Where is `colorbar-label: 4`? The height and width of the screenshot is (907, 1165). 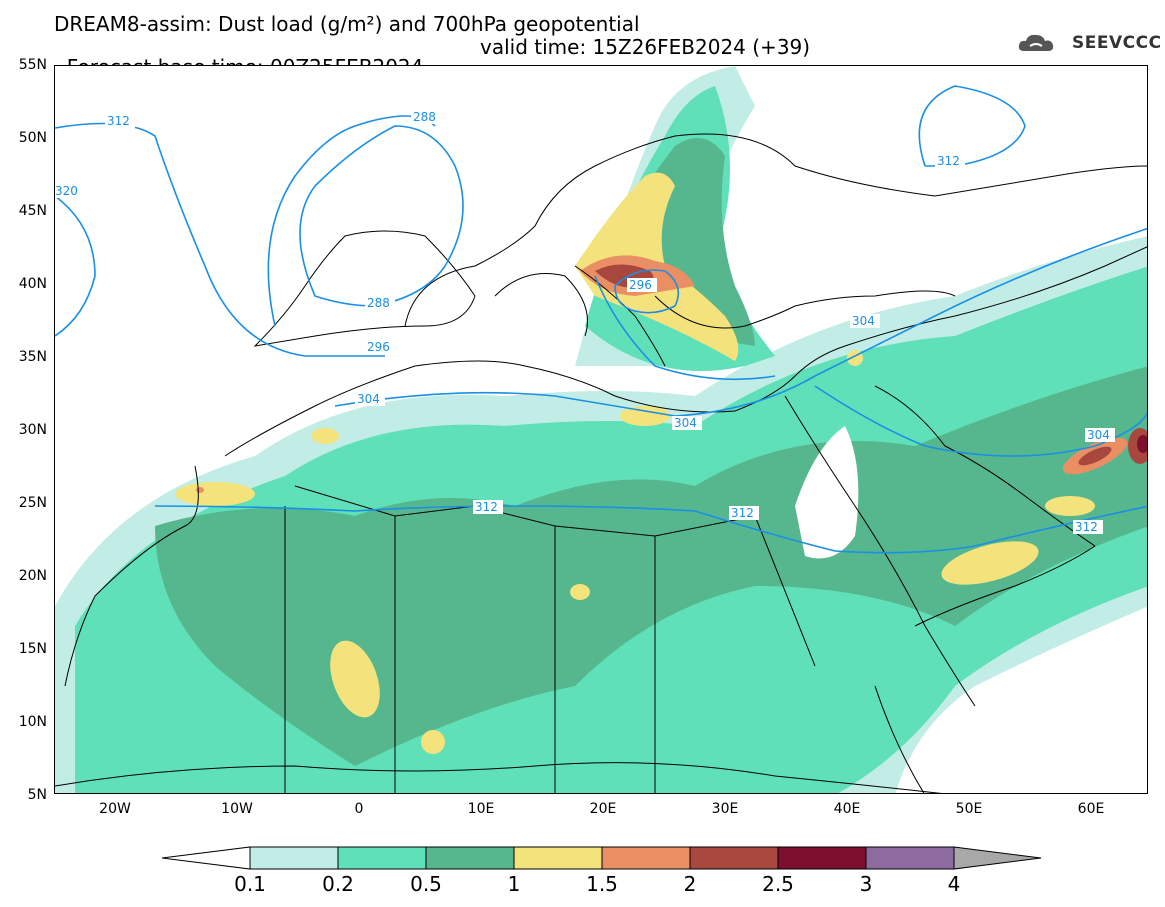 colorbar-label: 4 is located at coordinates (954, 884).